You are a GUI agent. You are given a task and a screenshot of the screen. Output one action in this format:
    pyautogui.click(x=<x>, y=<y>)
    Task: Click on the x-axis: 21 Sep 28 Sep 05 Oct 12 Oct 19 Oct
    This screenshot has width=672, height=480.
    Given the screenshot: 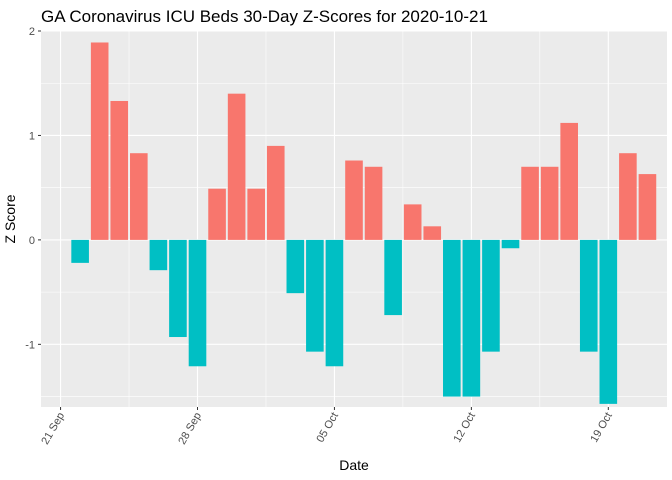 What is the action you would take?
    pyautogui.click(x=327, y=427)
    